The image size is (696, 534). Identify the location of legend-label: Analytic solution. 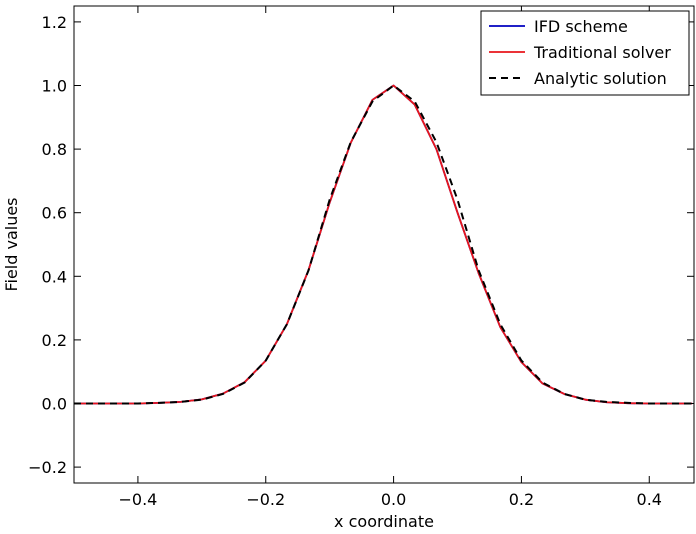
(600, 78).